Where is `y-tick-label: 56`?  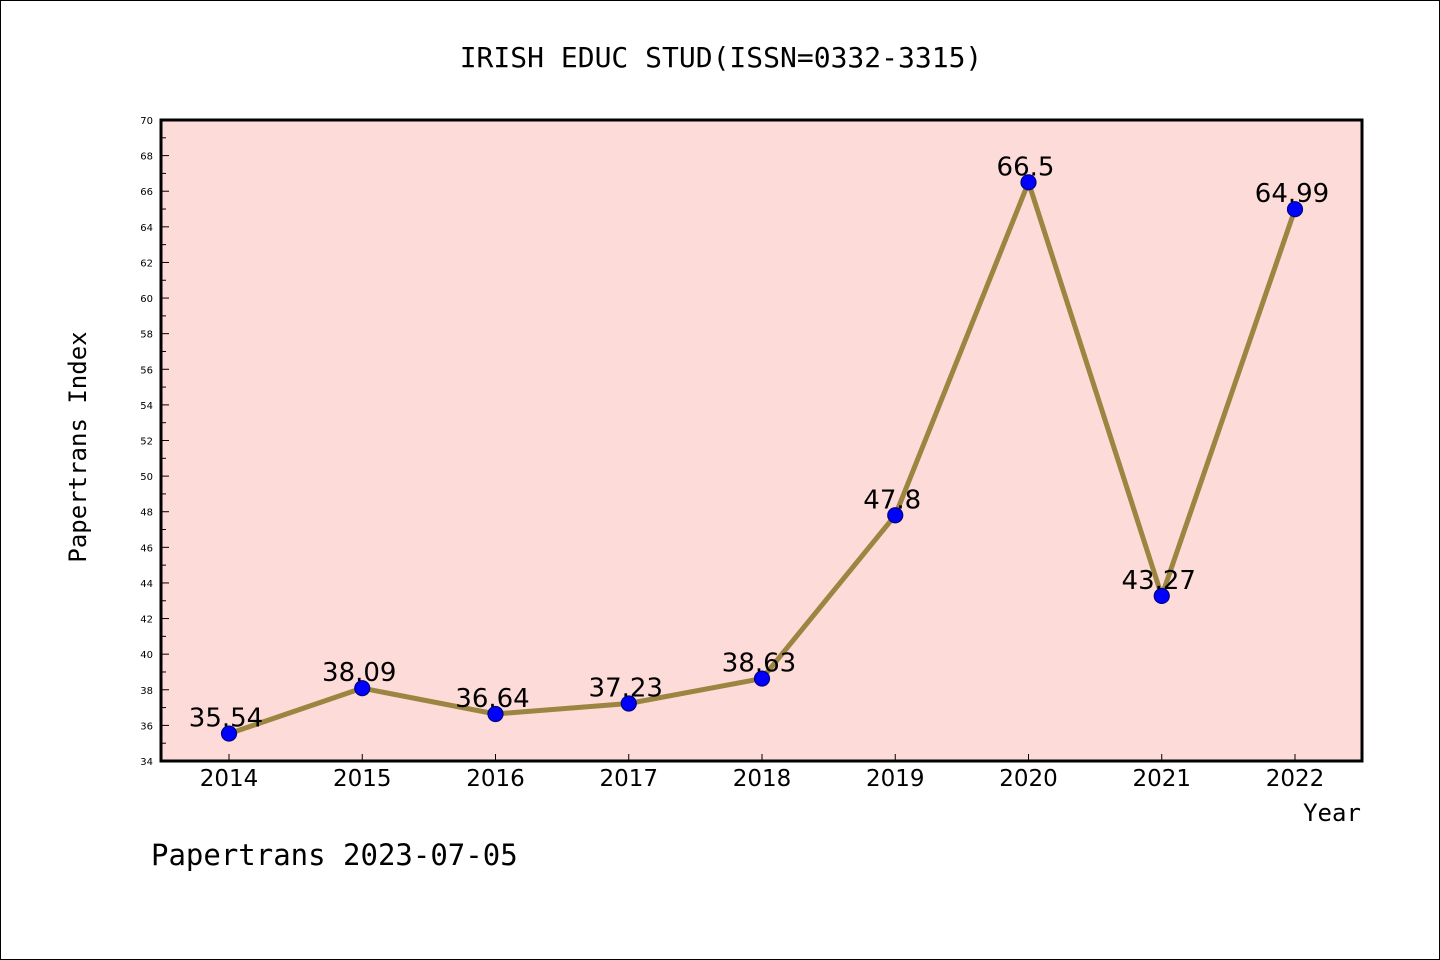
y-tick-label: 56 is located at coordinates (146, 370).